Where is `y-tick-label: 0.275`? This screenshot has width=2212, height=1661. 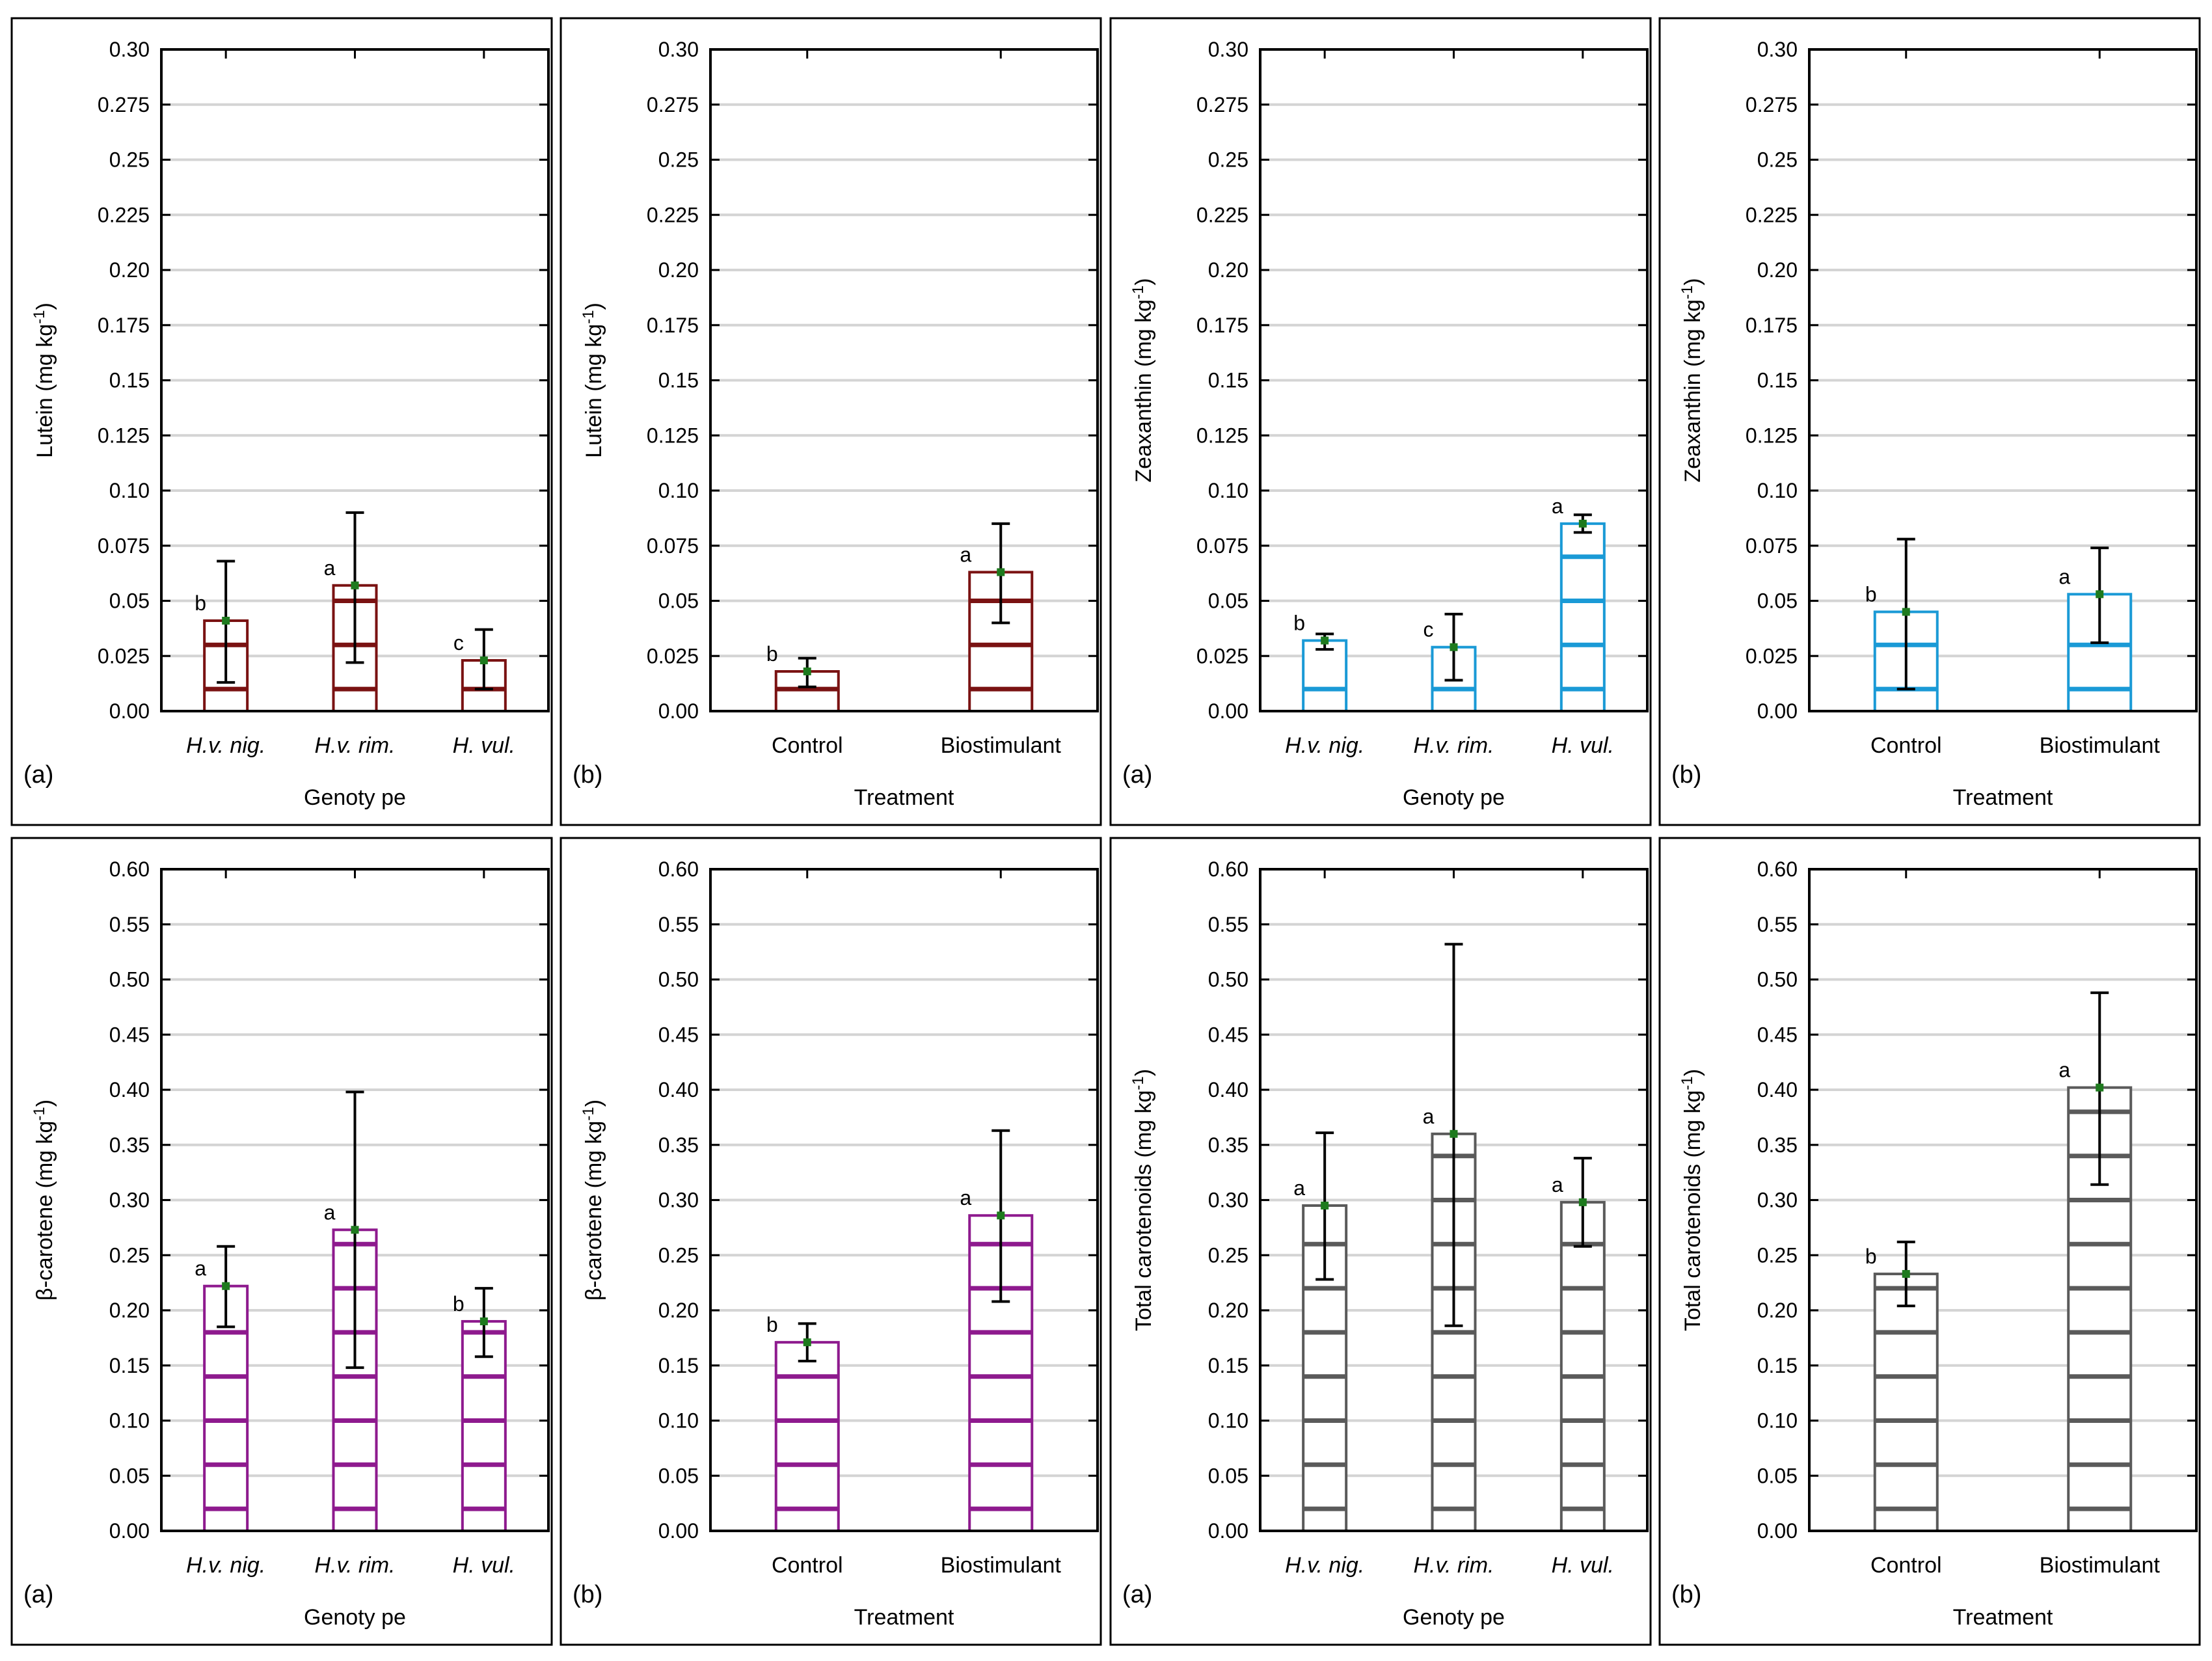 y-tick-label: 0.275 is located at coordinates (1772, 104).